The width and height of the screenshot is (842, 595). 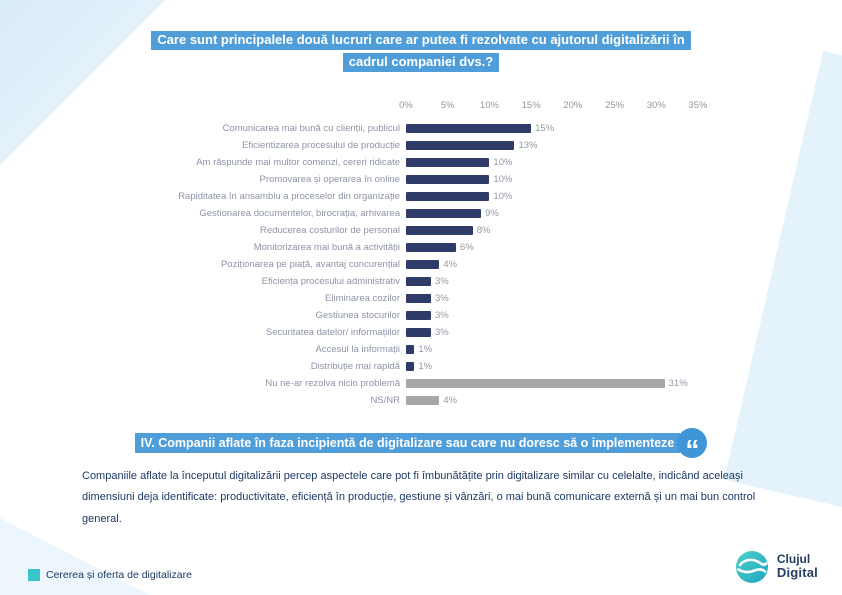 I want to click on logo-text-line1: Clujul, so click(x=793, y=559).